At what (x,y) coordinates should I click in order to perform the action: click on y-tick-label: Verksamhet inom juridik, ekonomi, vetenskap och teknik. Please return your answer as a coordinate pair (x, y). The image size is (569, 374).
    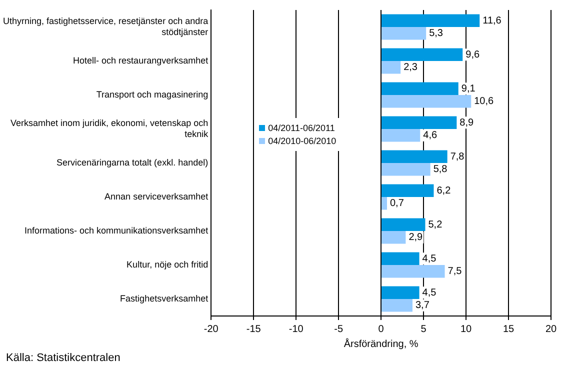
    Looking at the image, I should click on (109, 128).